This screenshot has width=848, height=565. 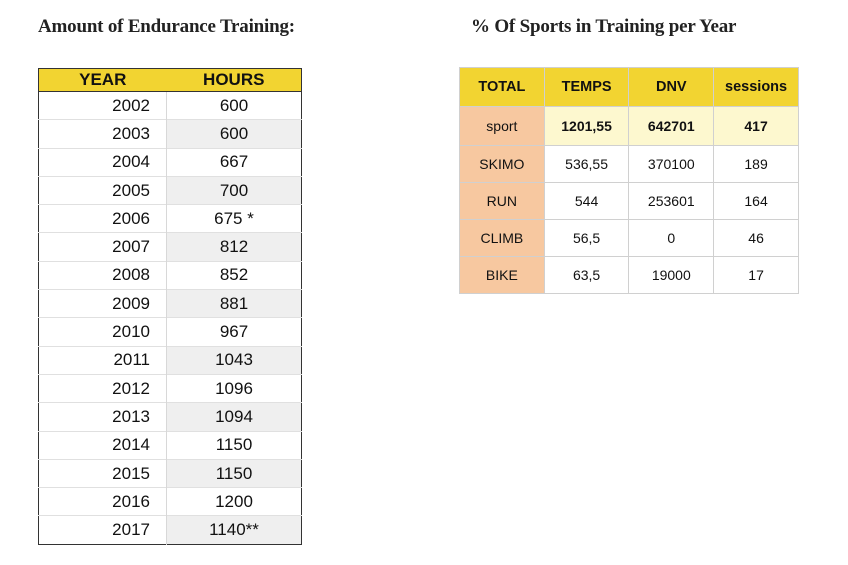 What do you see at coordinates (102, 105) in the screenshot?
I see `year-cell: 2002` at bounding box center [102, 105].